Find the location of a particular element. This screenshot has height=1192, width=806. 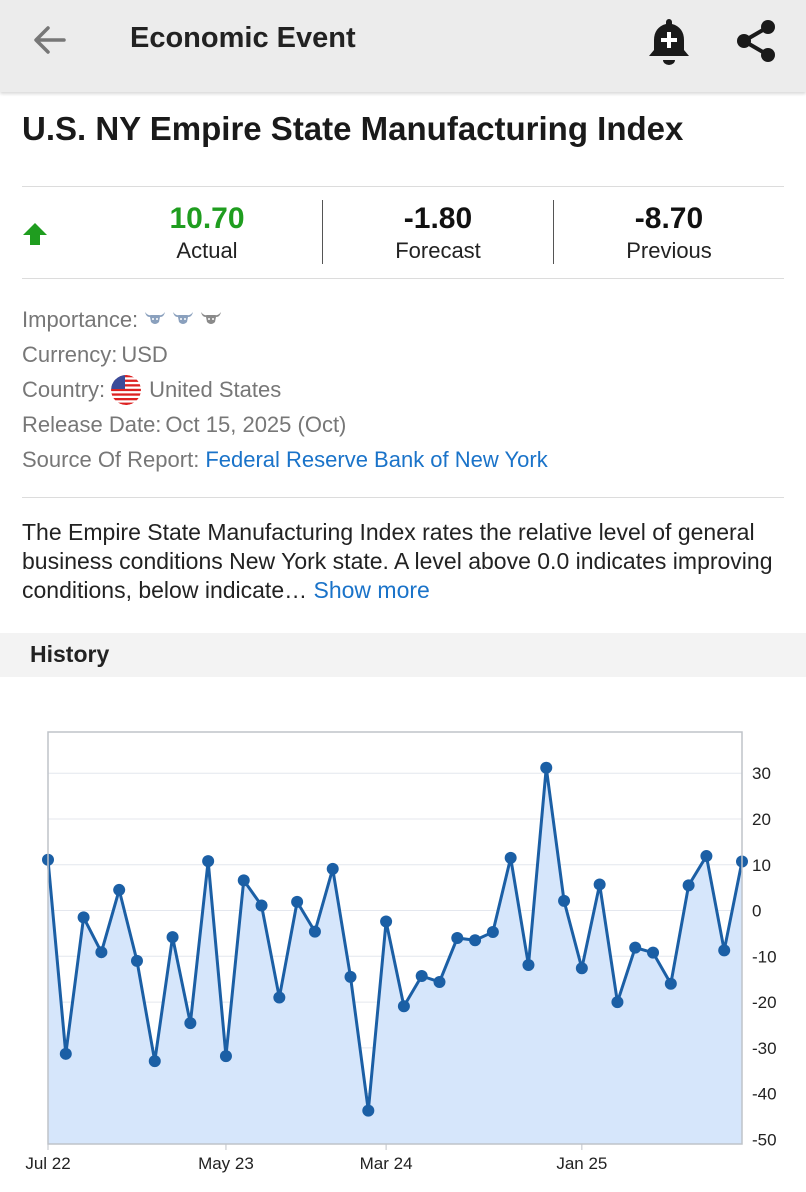

previous-value: -8.70 is located at coordinates (669, 218).